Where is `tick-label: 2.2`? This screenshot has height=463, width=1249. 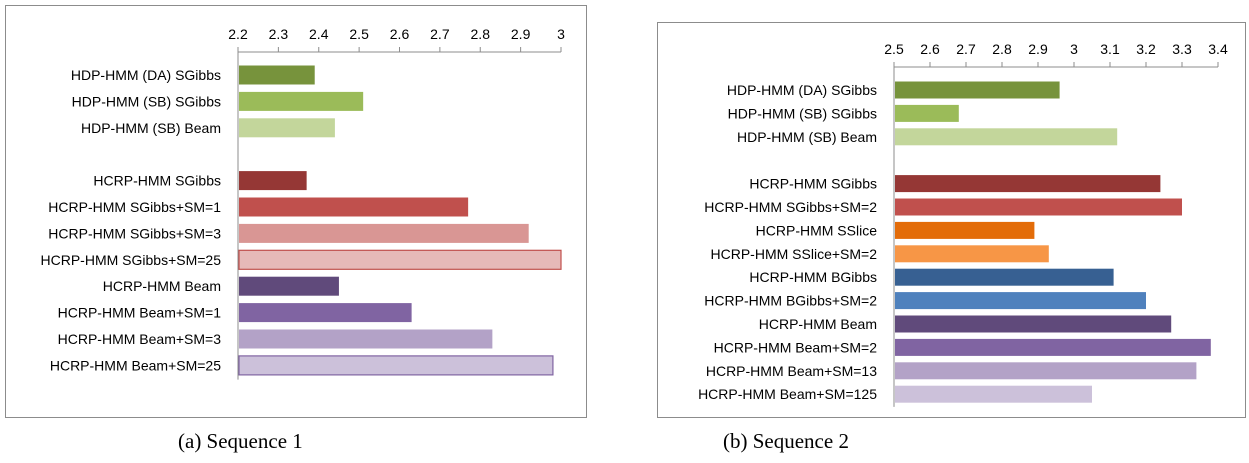
tick-label: 2.2 is located at coordinates (238, 34).